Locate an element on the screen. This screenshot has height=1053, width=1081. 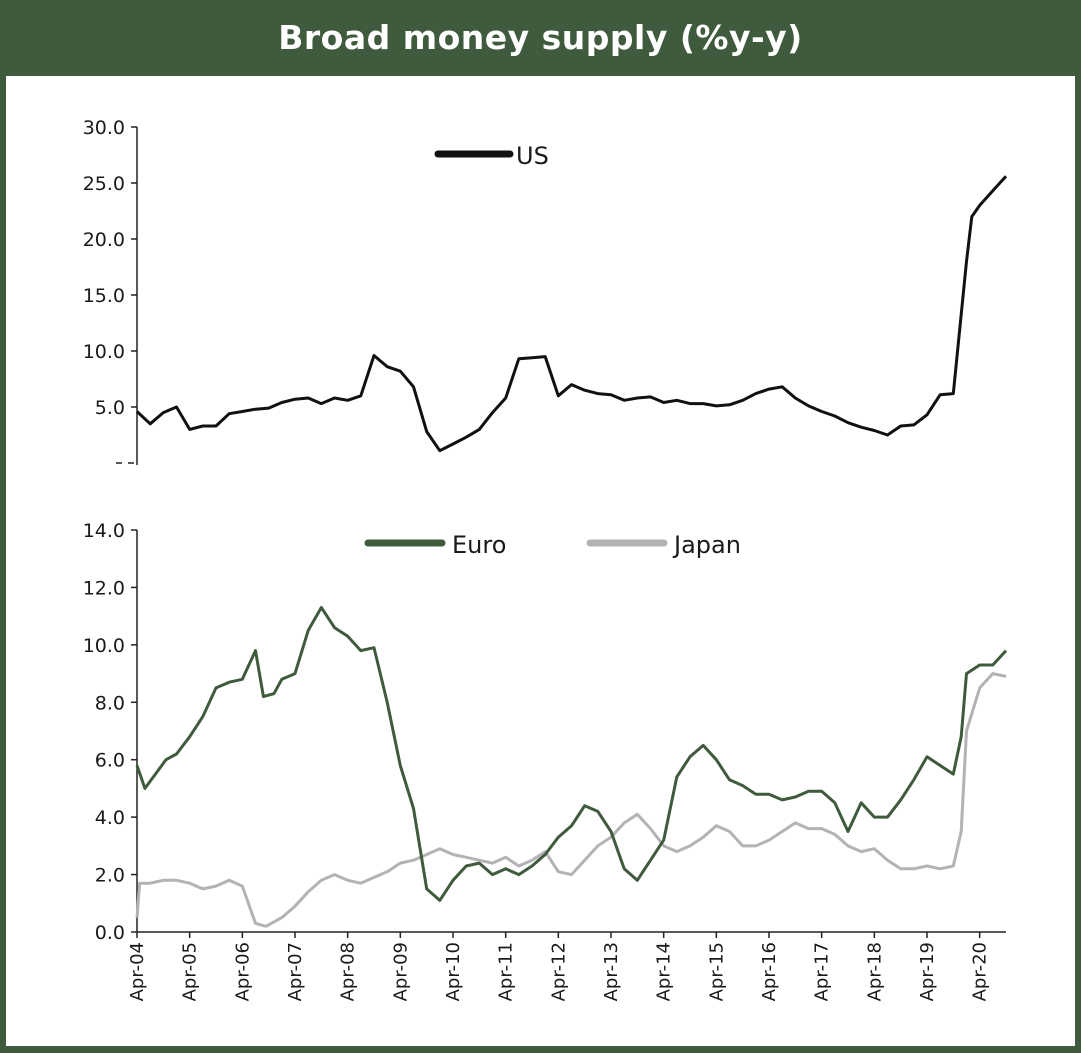
us-y-tick-label: 5.0 is located at coordinates (110, 408).